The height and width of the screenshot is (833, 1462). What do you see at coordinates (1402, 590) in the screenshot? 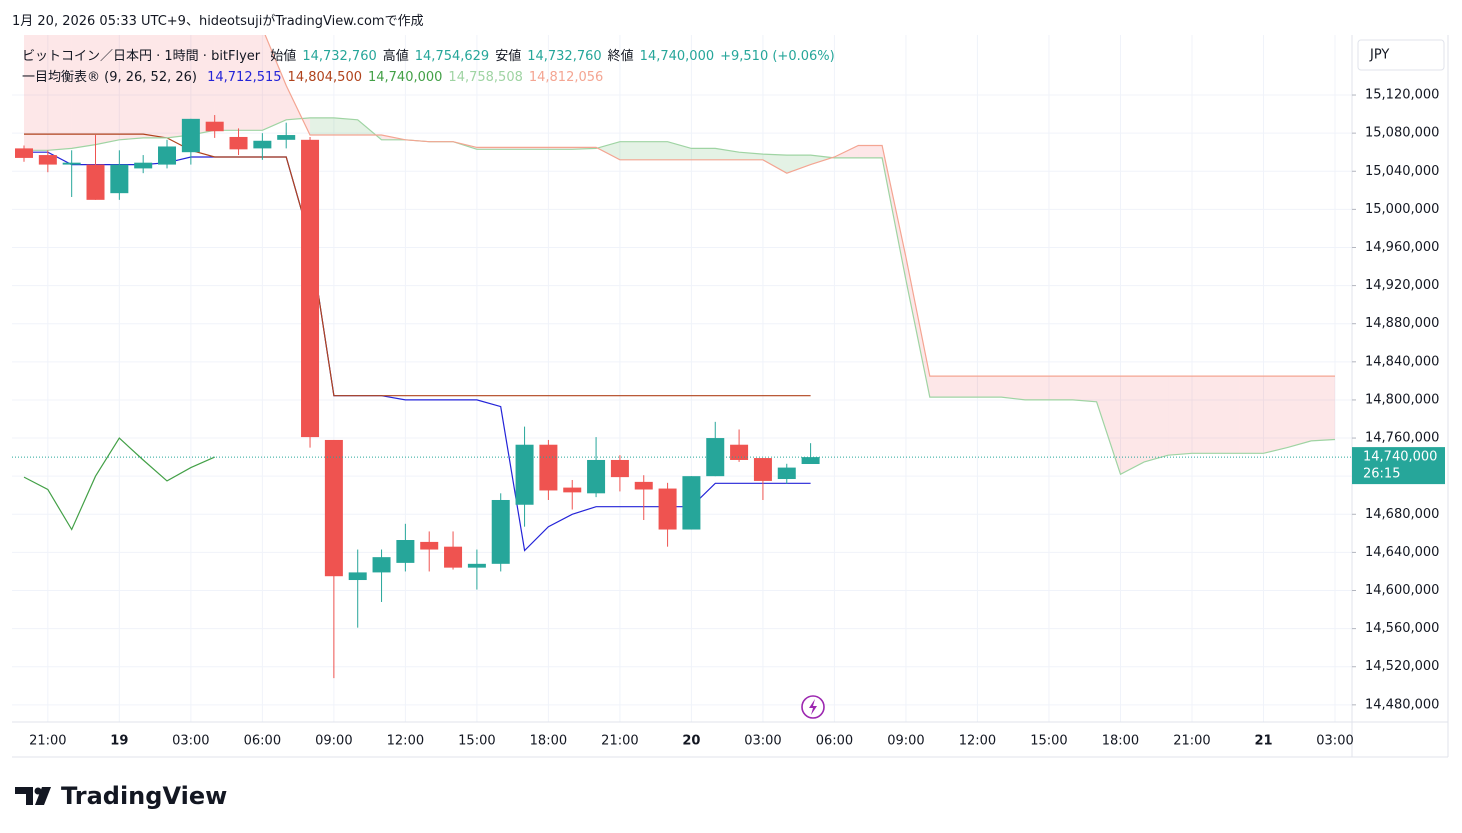
I see `y-tick-label: 14,600,000` at bounding box center [1402, 590].